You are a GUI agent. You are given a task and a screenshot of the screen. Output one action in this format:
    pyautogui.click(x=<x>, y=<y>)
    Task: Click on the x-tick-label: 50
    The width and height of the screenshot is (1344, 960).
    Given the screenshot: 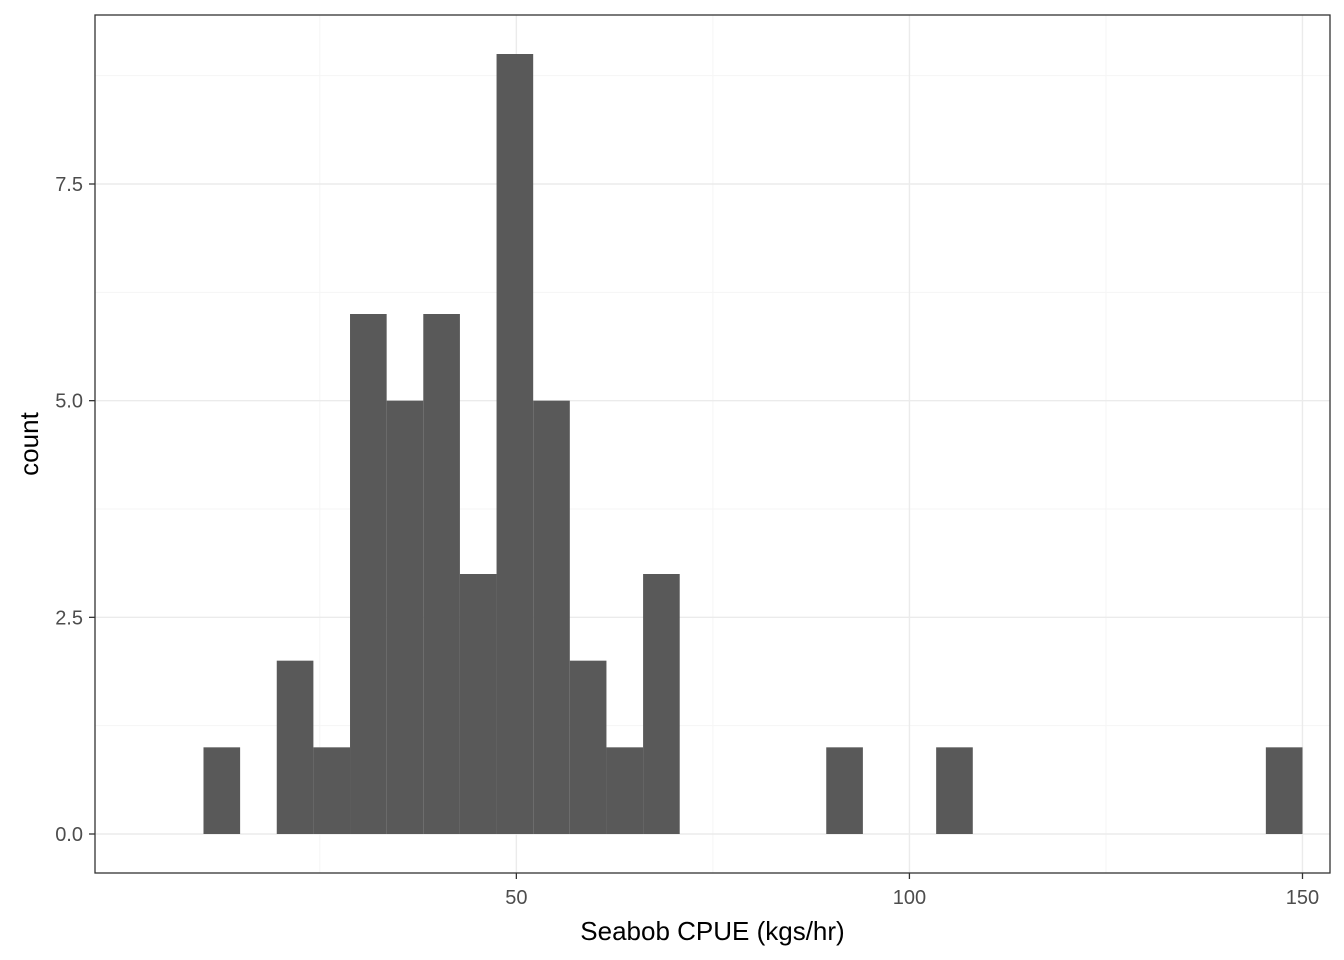 What is the action you would take?
    pyautogui.click(x=516, y=898)
    